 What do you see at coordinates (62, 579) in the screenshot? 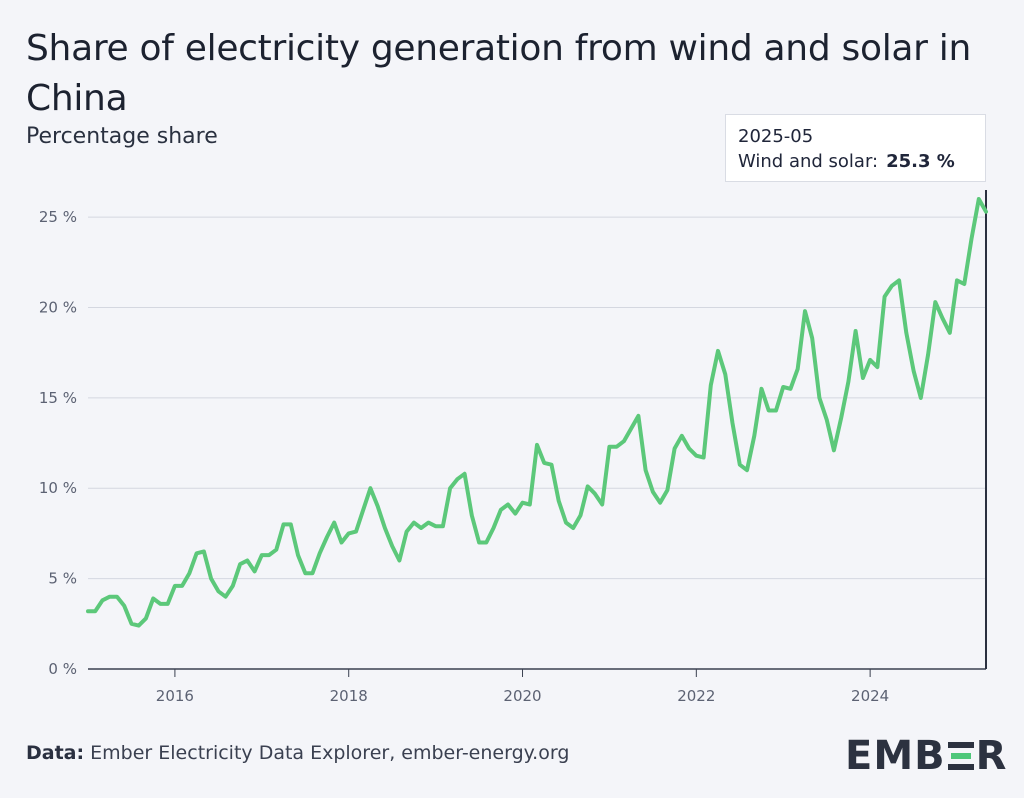
I see `y-tick-label: 5 %` at bounding box center [62, 579].